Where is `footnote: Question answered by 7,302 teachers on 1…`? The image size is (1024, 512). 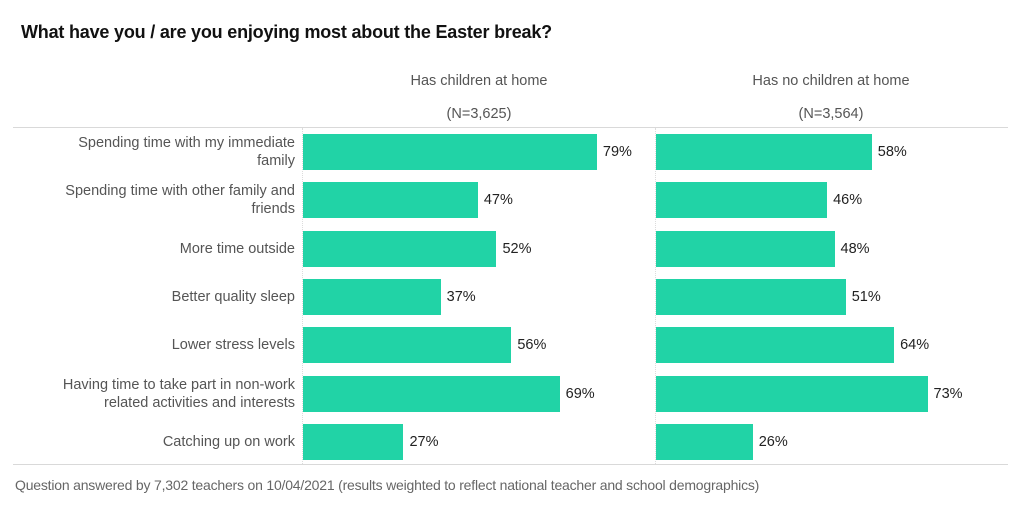 footnote: Question answered by 7,302 teachers on 1… is located at coordinates (387, 485).